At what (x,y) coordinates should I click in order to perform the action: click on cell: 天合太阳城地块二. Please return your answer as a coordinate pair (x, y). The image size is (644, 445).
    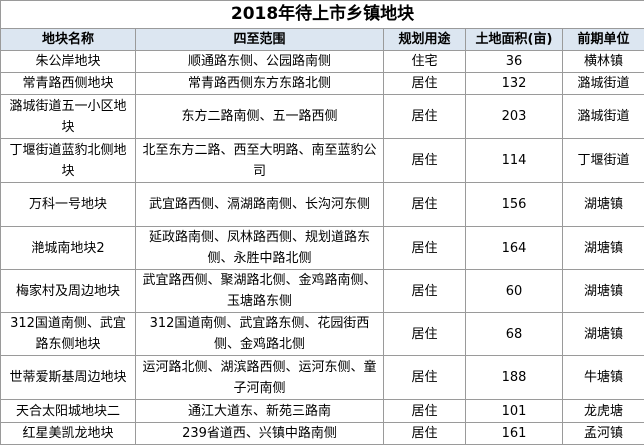
    Looking at the image, I should click on (68, 411).